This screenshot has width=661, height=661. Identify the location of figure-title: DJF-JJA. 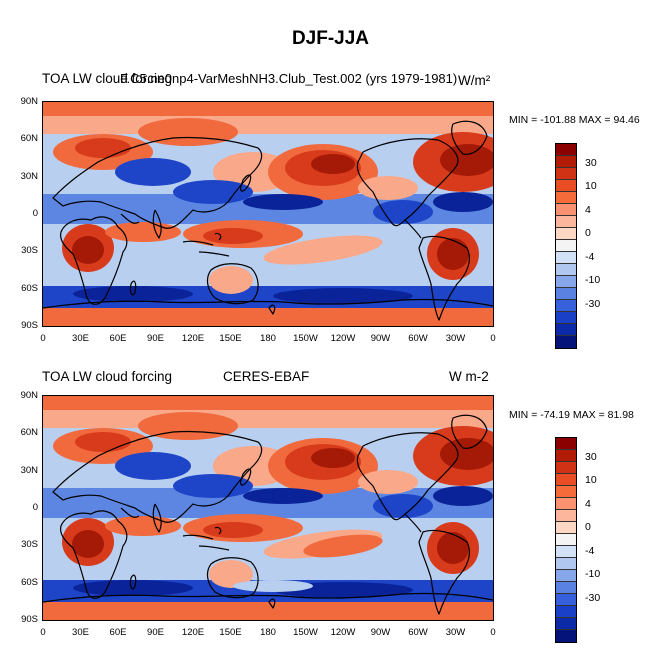
(330, 38).